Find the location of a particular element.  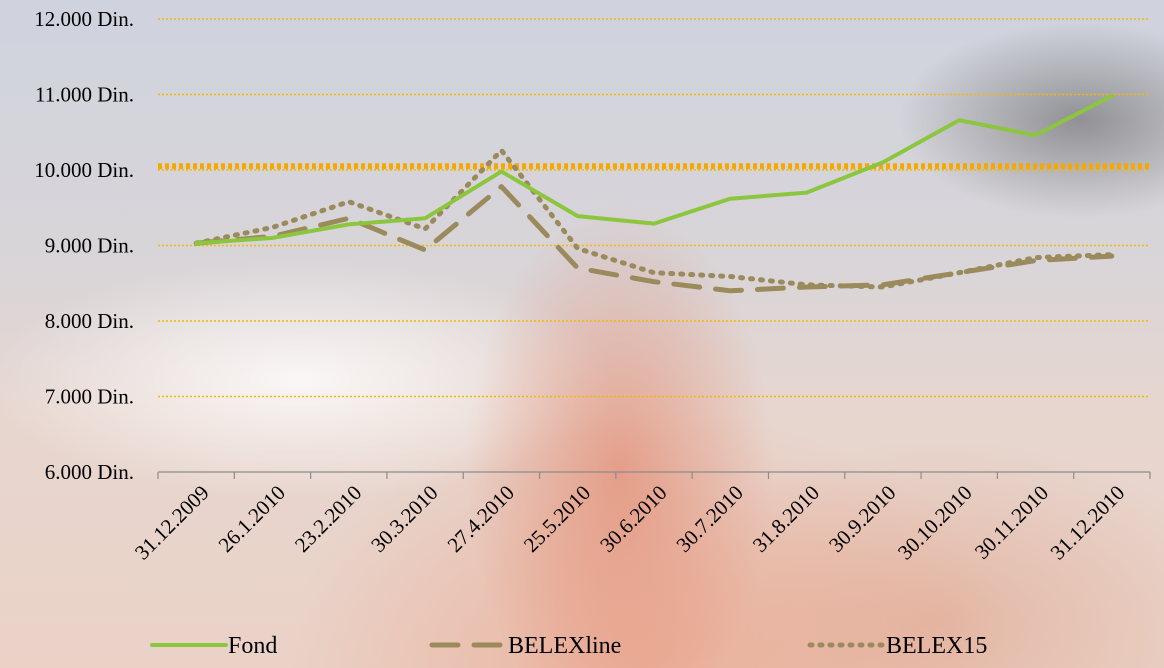

y-tick-label: 8.000 Din. is located at coordinates (89, 321).